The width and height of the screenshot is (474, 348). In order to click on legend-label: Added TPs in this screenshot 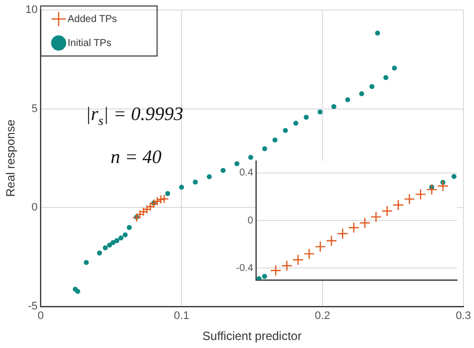, I will do `click(92, 19)`.